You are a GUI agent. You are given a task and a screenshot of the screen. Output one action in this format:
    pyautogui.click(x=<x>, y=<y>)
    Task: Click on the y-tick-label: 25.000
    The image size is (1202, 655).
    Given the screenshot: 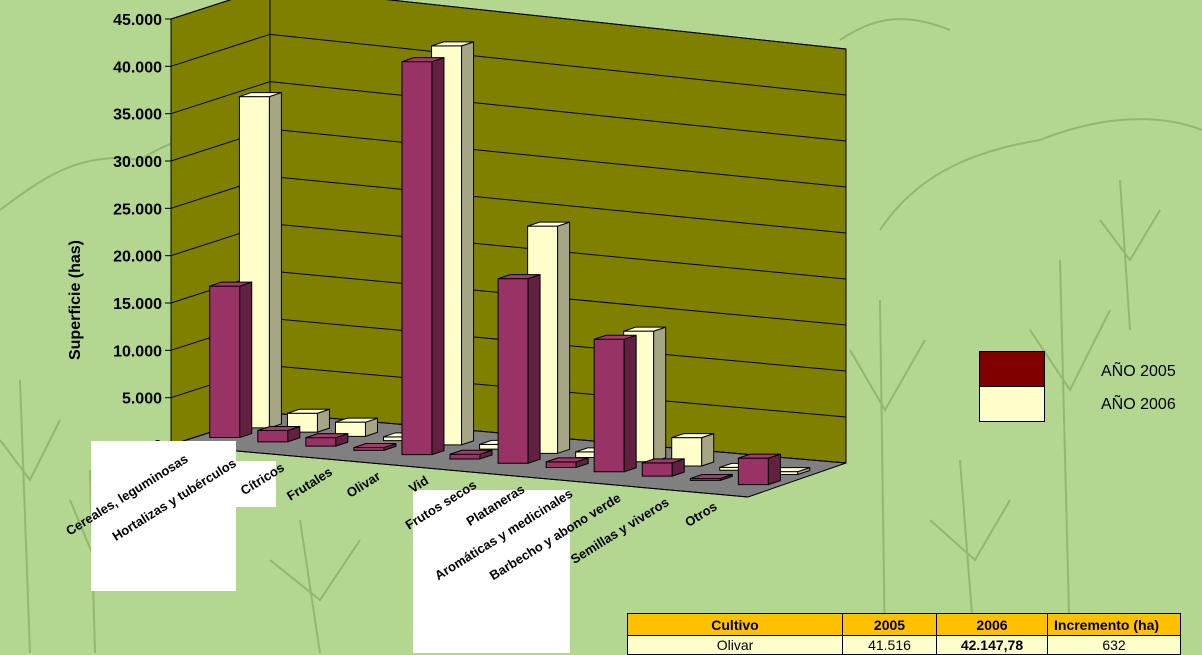 What is the action you would take?
    pyautogui.click(x=137, y=209)
    